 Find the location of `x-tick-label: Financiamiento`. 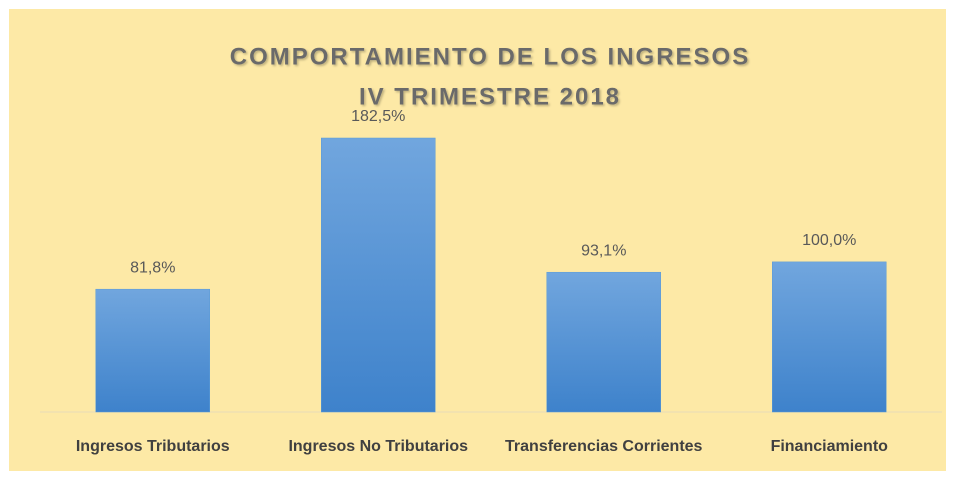

x-tick-label: Financiamiento is located at coordinates (830, 446).